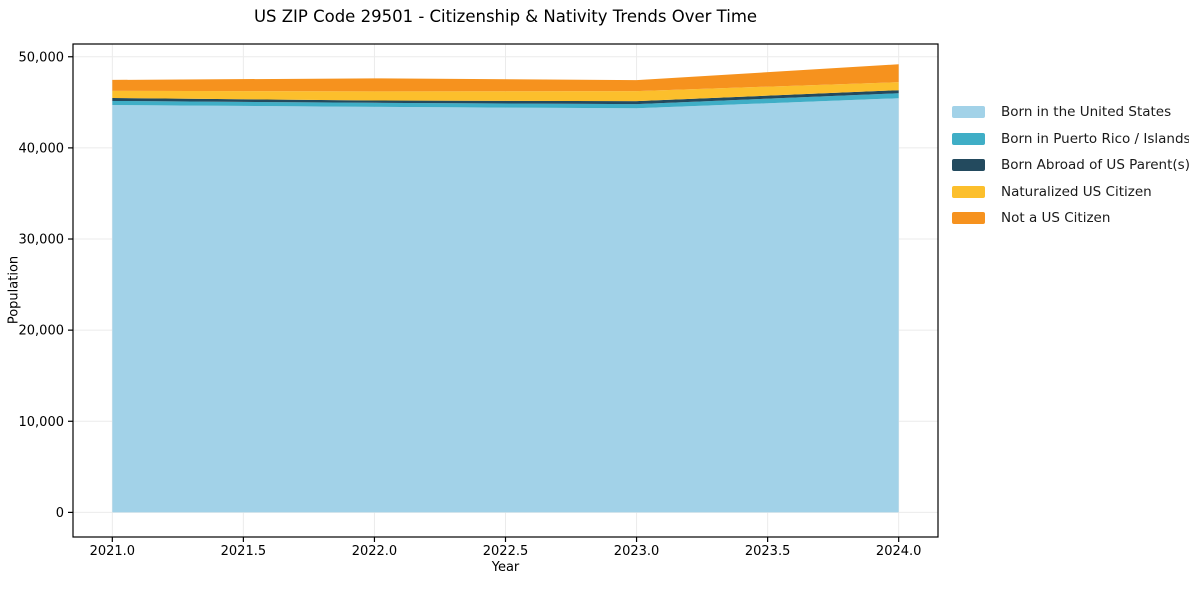 Image resolution: width=1189 pixels, height=590 pixels. Describe the element at coordinates (1056, 218) in the screenshot. I see `legend-label: Not a US Citizen` at that location.